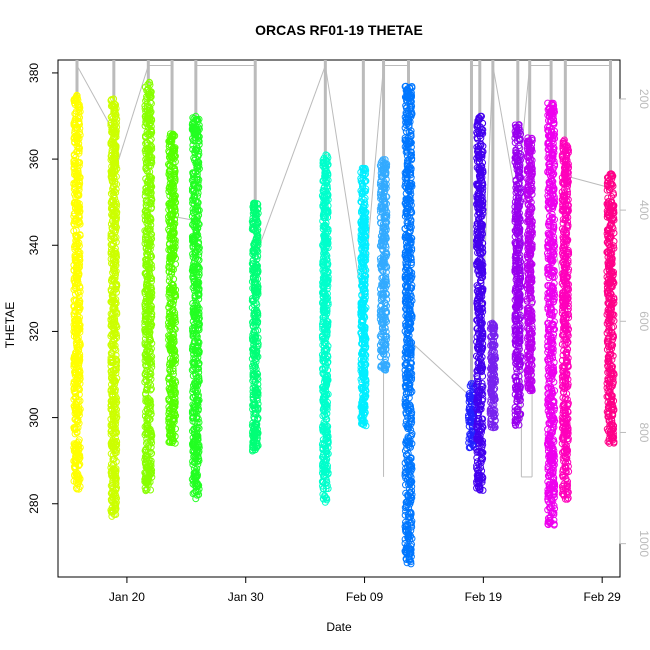 The height and width of the screenshot is (650, 650). Describe the element at coordinates (339, 30) in the screenshot. I see `chart-title: ORCAS RF01-19 THETAE` at that location.